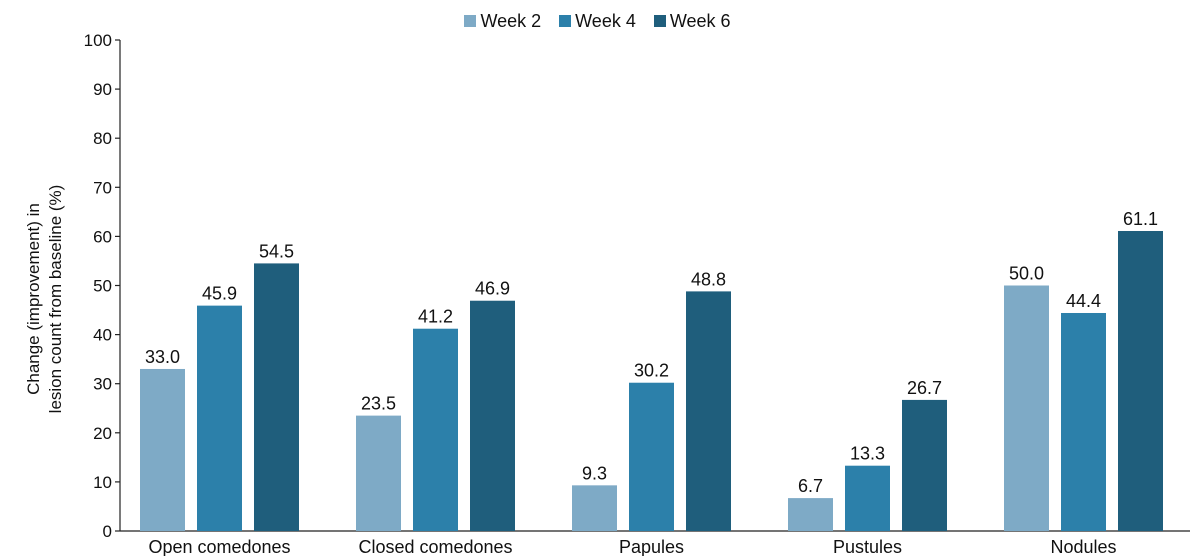 The height and width of the screenshot is (556, 1195). What do you see at coordinates (102, 433) in the screenshot?
I see `y-tick-label: 20` at bounding box center [102, 433].